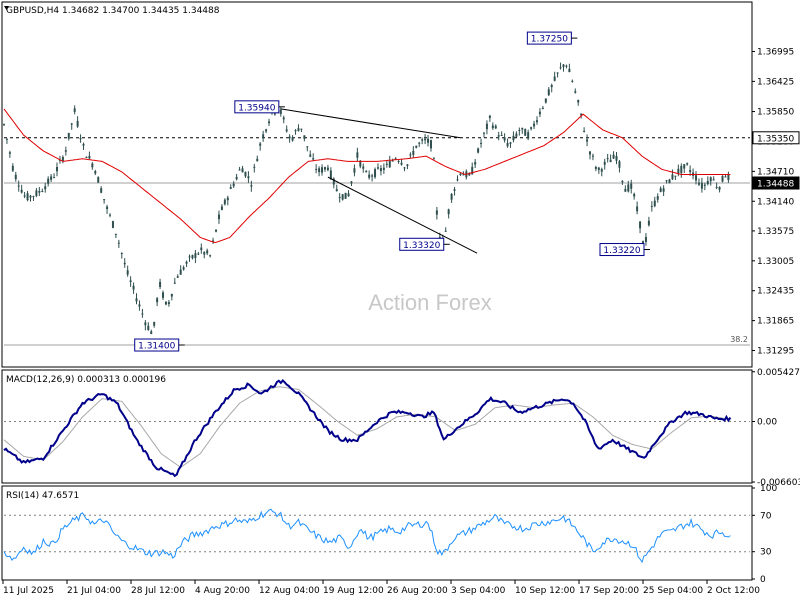 This screenshot has height=600, width=800. I want to click on current-price-tag-box, so click(776, 183).